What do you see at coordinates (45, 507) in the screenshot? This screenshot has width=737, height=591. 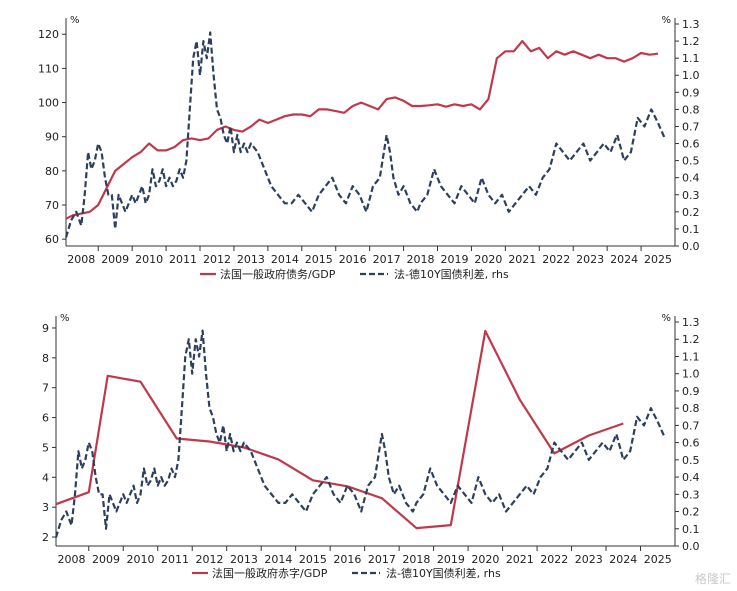 I see `left-tick-label: 3` at bounding box center [45, 507].